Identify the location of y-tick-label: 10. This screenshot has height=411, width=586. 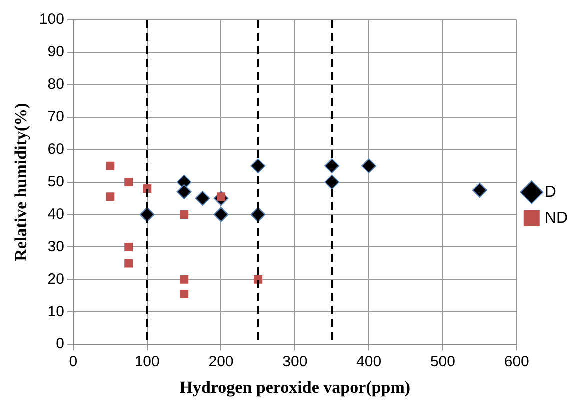
(56, 311).